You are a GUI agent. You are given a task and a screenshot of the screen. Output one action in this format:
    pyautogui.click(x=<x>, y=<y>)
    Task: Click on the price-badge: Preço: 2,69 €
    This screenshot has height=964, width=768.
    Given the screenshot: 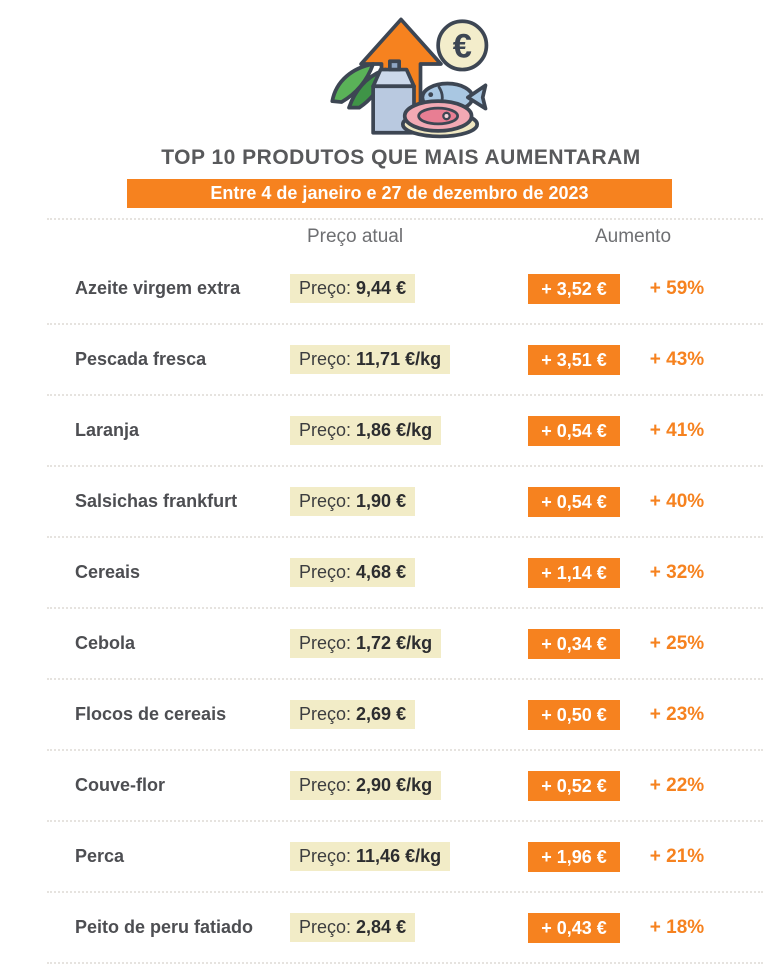 What is the action you would take?
    pyautogui.click(x=353, y=714)
    